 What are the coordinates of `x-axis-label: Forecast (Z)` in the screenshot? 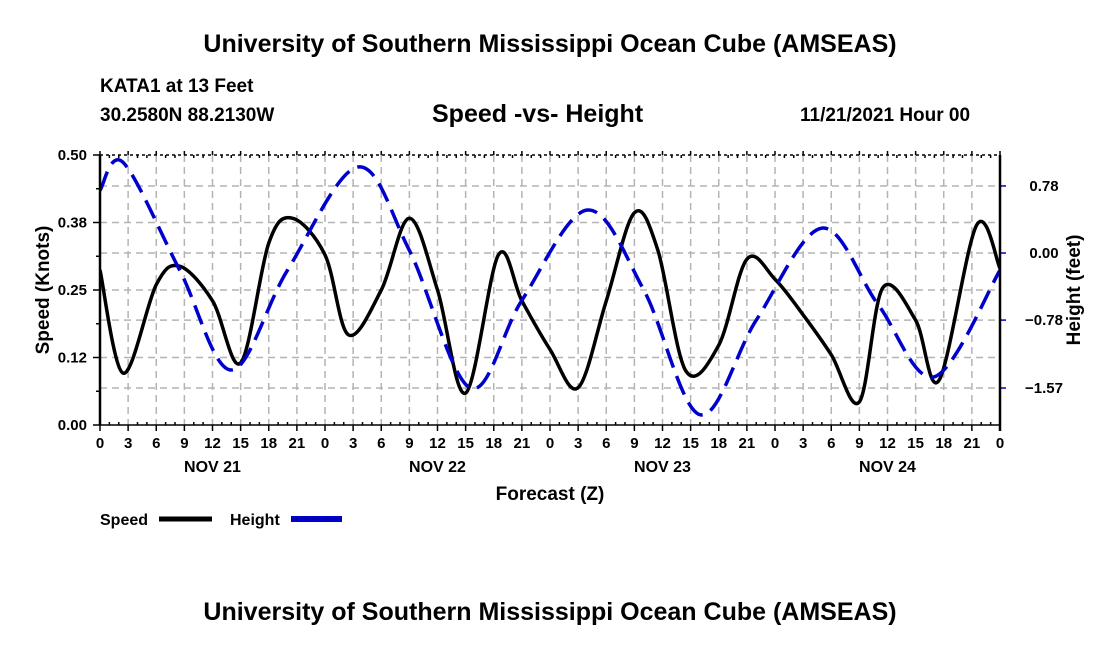 It's located at (550, 494).